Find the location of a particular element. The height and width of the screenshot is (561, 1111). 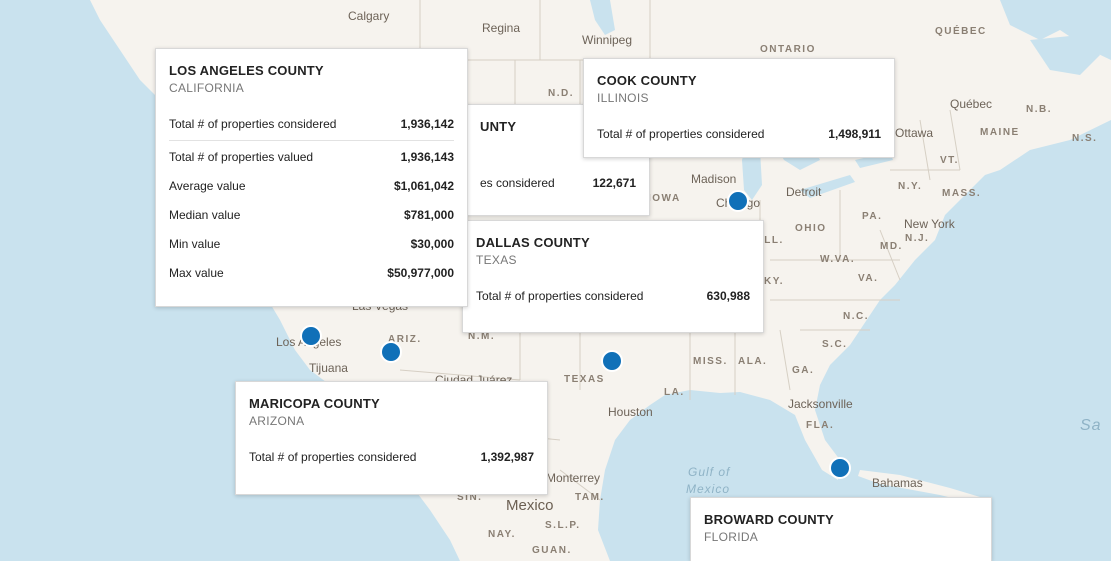

hudson-bay-inlet is located at coordinates (1065, 55).